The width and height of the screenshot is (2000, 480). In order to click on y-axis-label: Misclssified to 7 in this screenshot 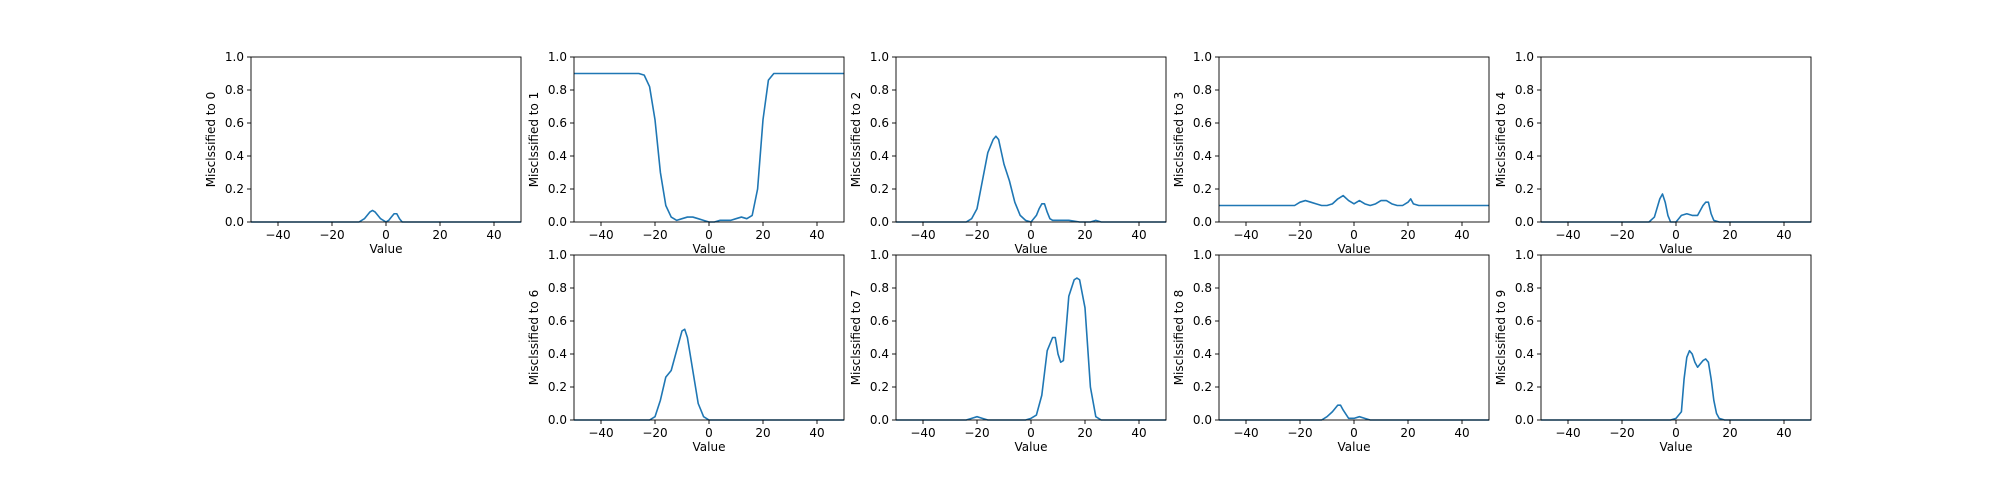, I will do `click(856, 338)`.